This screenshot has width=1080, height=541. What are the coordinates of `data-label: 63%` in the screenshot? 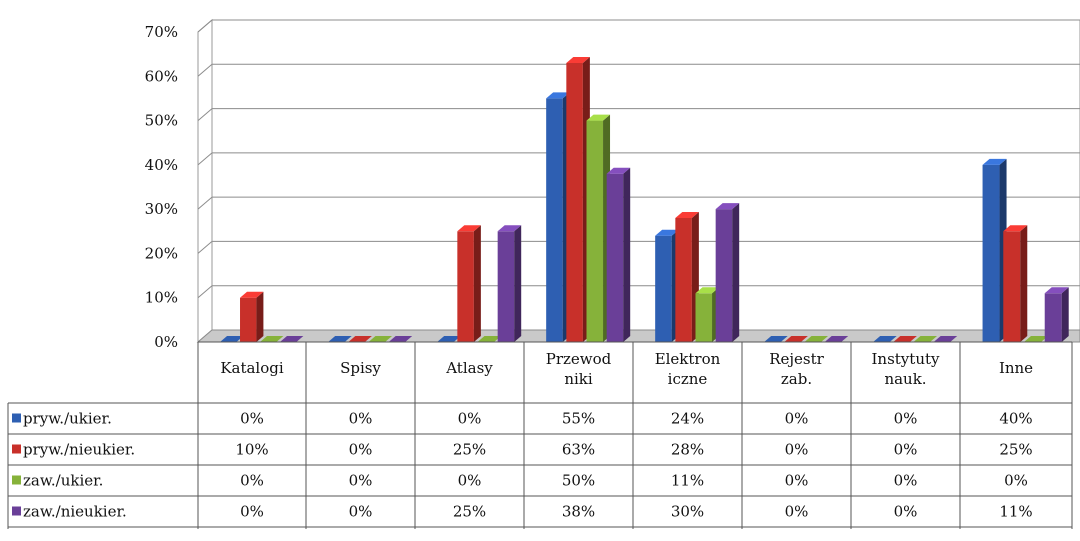 It's located at (578, 450).